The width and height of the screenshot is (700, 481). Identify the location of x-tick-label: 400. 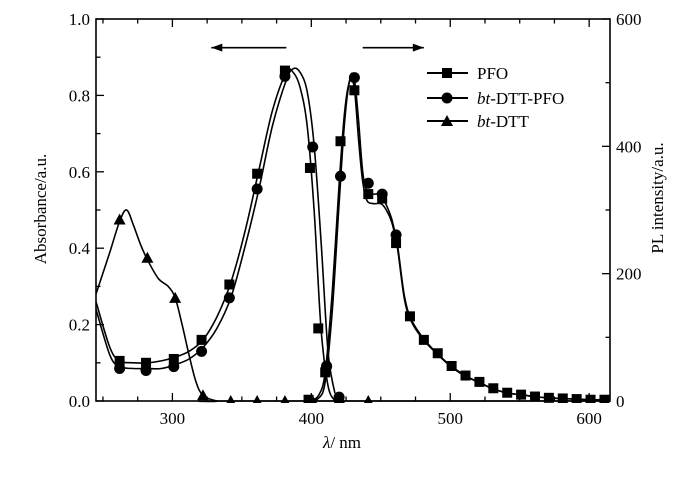
(312, 418).